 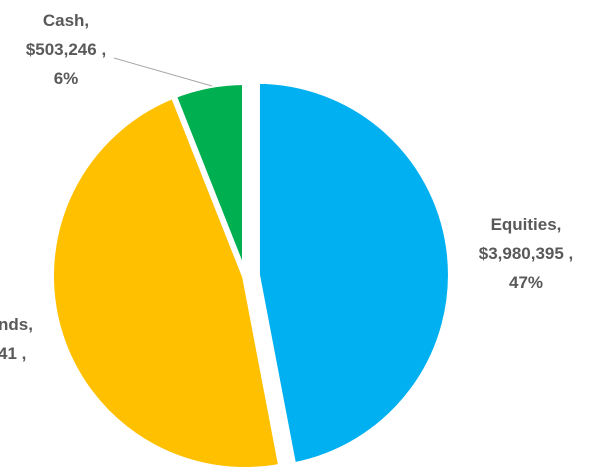 What do you see at coordinates (526, 224) in the screenshot?
I see `equities-label-name: Equities,` at bounding box center [526, 224].